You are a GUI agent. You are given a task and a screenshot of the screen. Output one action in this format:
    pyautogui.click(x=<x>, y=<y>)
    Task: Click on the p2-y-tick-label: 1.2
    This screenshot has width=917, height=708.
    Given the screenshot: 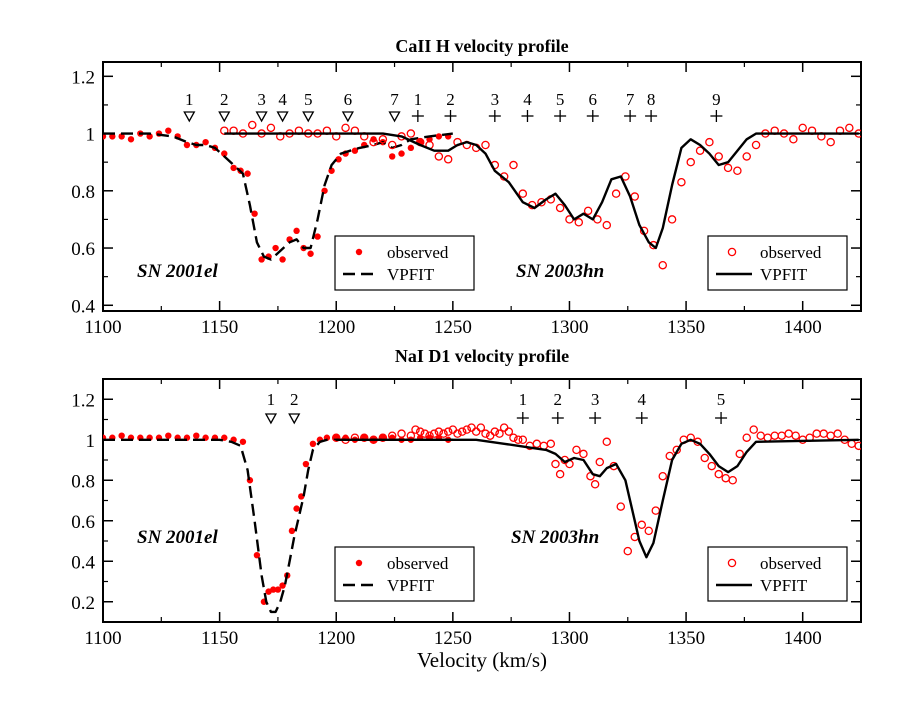 What is the action you would take?
    pyautogui.click(x=83, y=400)
    